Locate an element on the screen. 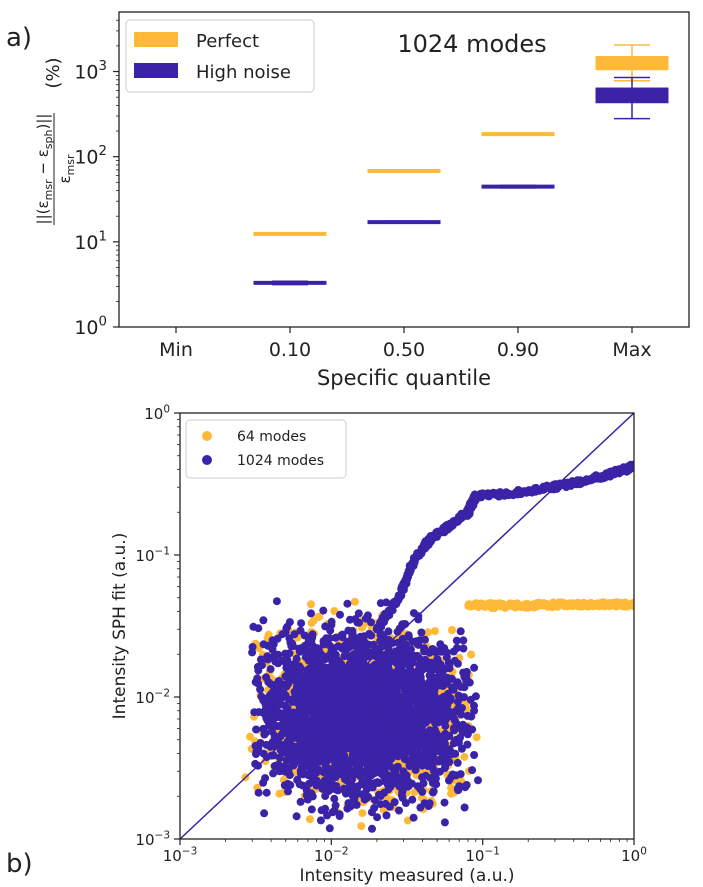 This screenshot has width=703, height=887. box-x-axis-label: Specific quantile is located at coordinates (404, 378).